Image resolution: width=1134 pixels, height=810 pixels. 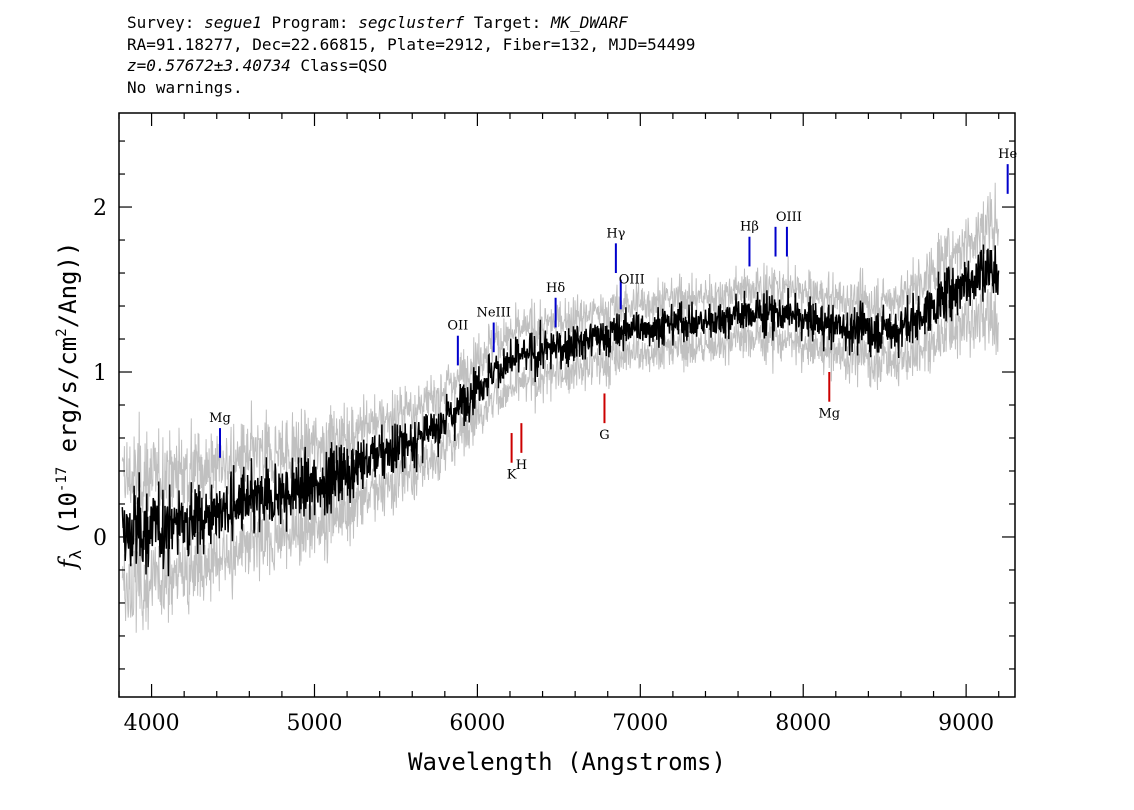 What do you see at coordinates (166, 22) in the screenshot?
I see `survey-label: Survey:` at bounding box center [166, 22].